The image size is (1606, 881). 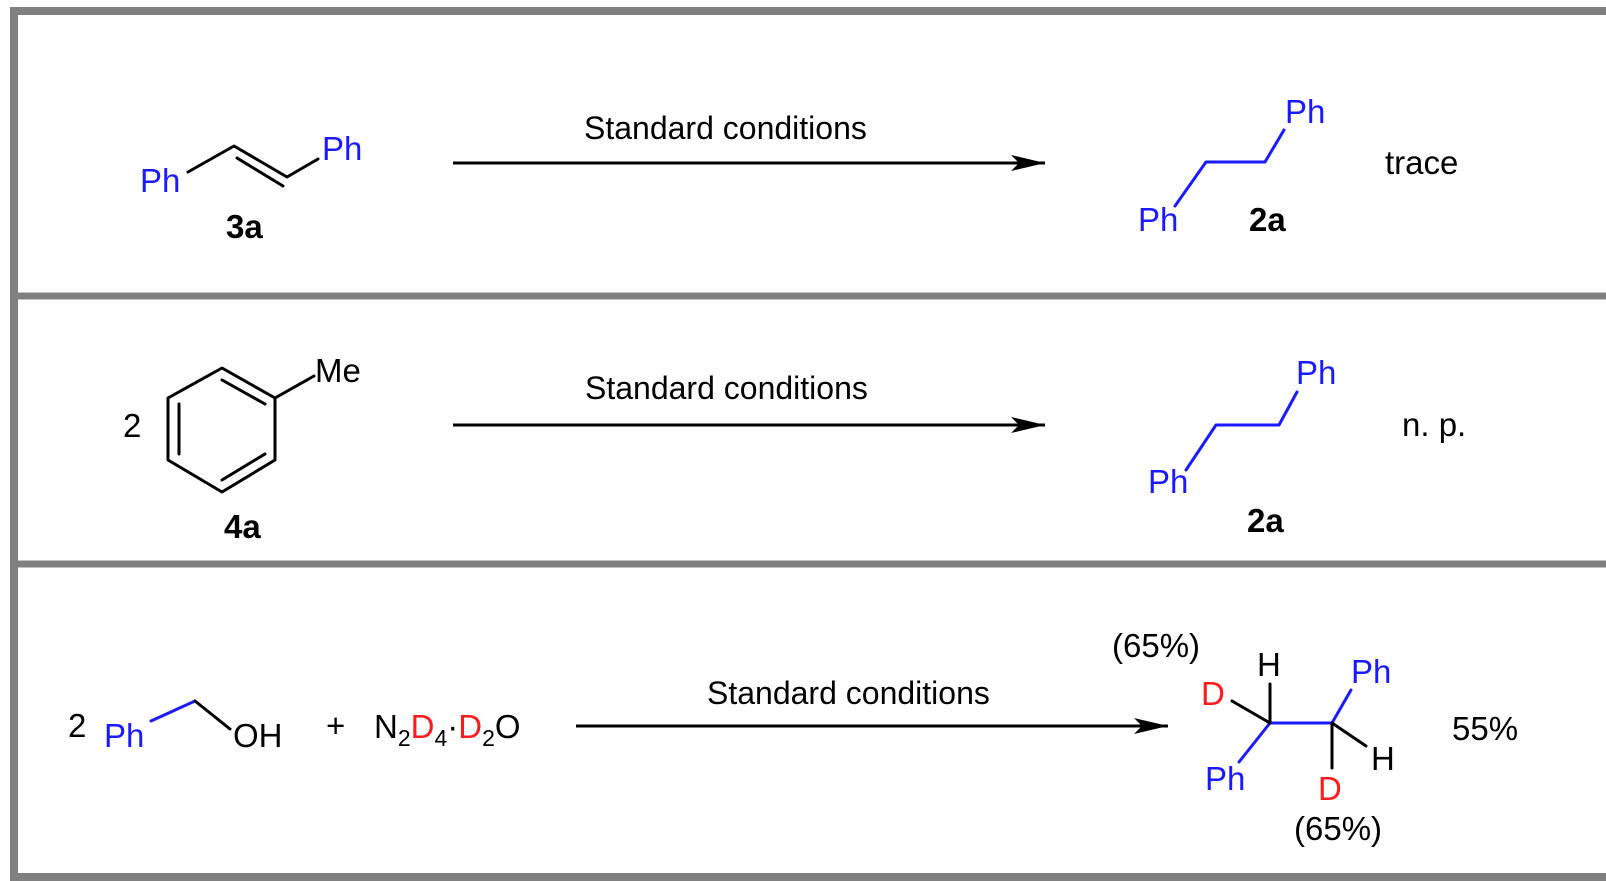 What do you see at coordinates (260, 172) in the screenshot?
I see `stilbene-double-bond` at bounding box center [260, 172].